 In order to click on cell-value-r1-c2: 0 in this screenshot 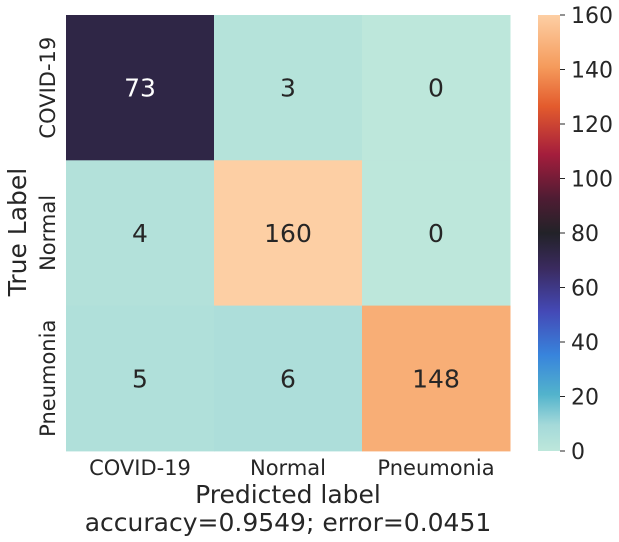, I will do `click(436, 233)`.